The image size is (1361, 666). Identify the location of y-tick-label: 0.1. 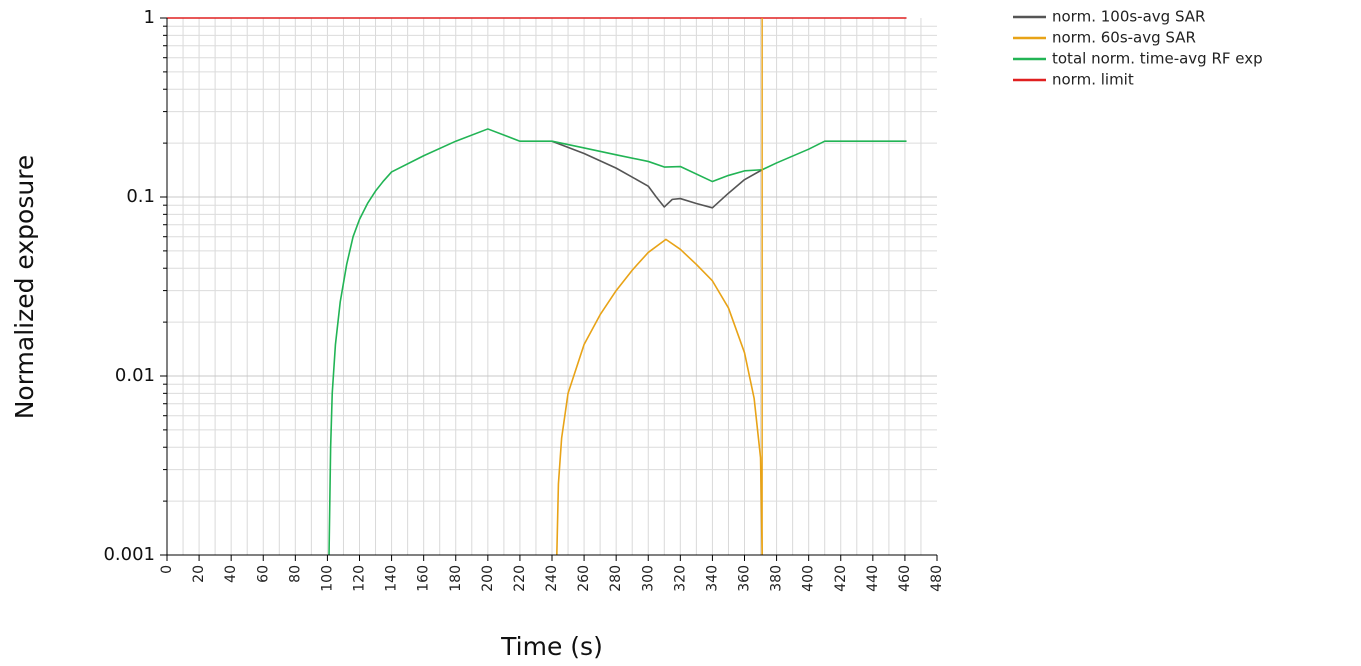
(140, 196).